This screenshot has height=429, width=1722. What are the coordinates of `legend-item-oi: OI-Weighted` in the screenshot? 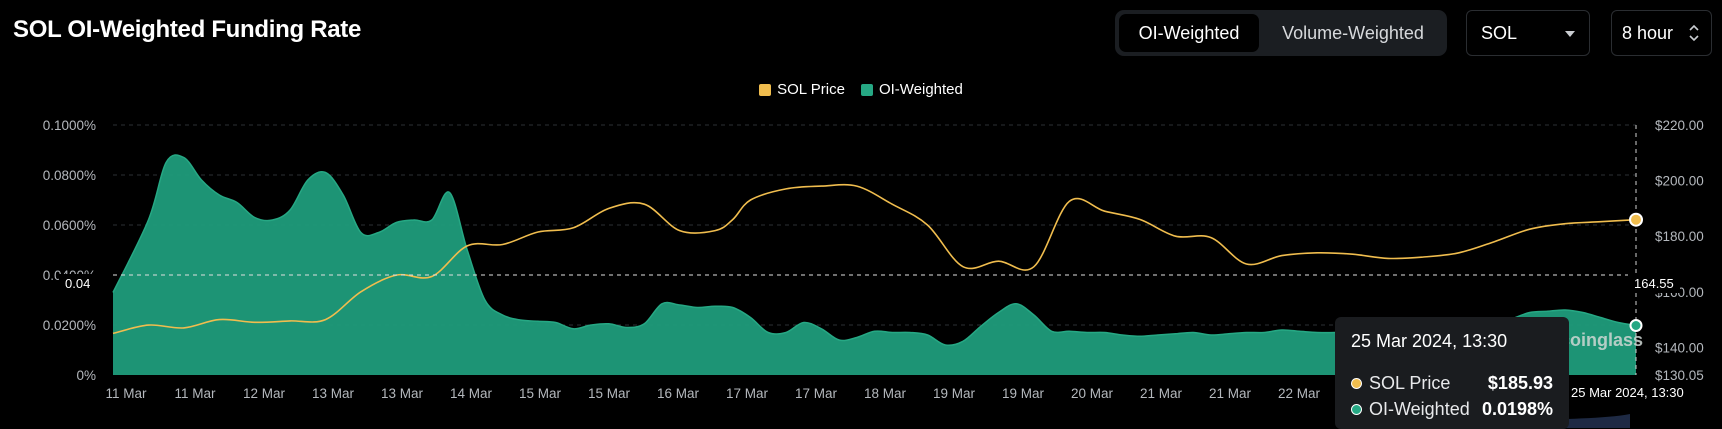 It's located at (911, 89).